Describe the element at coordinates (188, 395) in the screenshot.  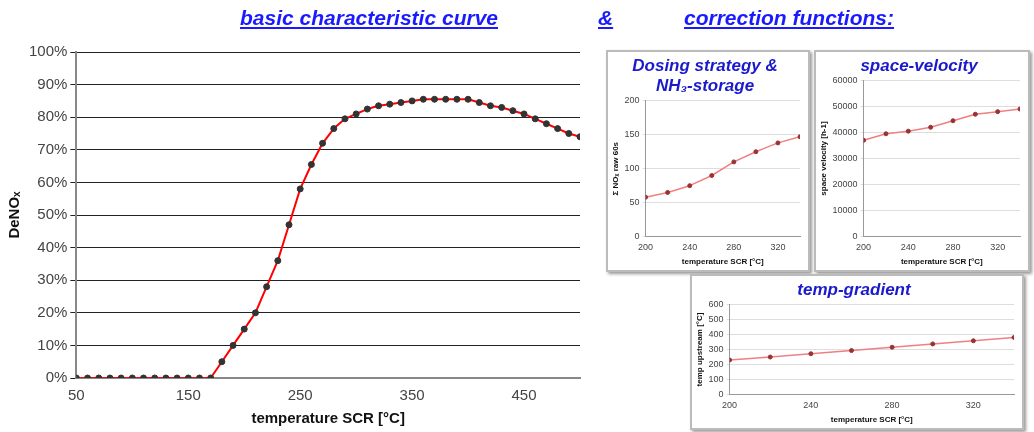
I see `x-tick-label: 150` at that location.